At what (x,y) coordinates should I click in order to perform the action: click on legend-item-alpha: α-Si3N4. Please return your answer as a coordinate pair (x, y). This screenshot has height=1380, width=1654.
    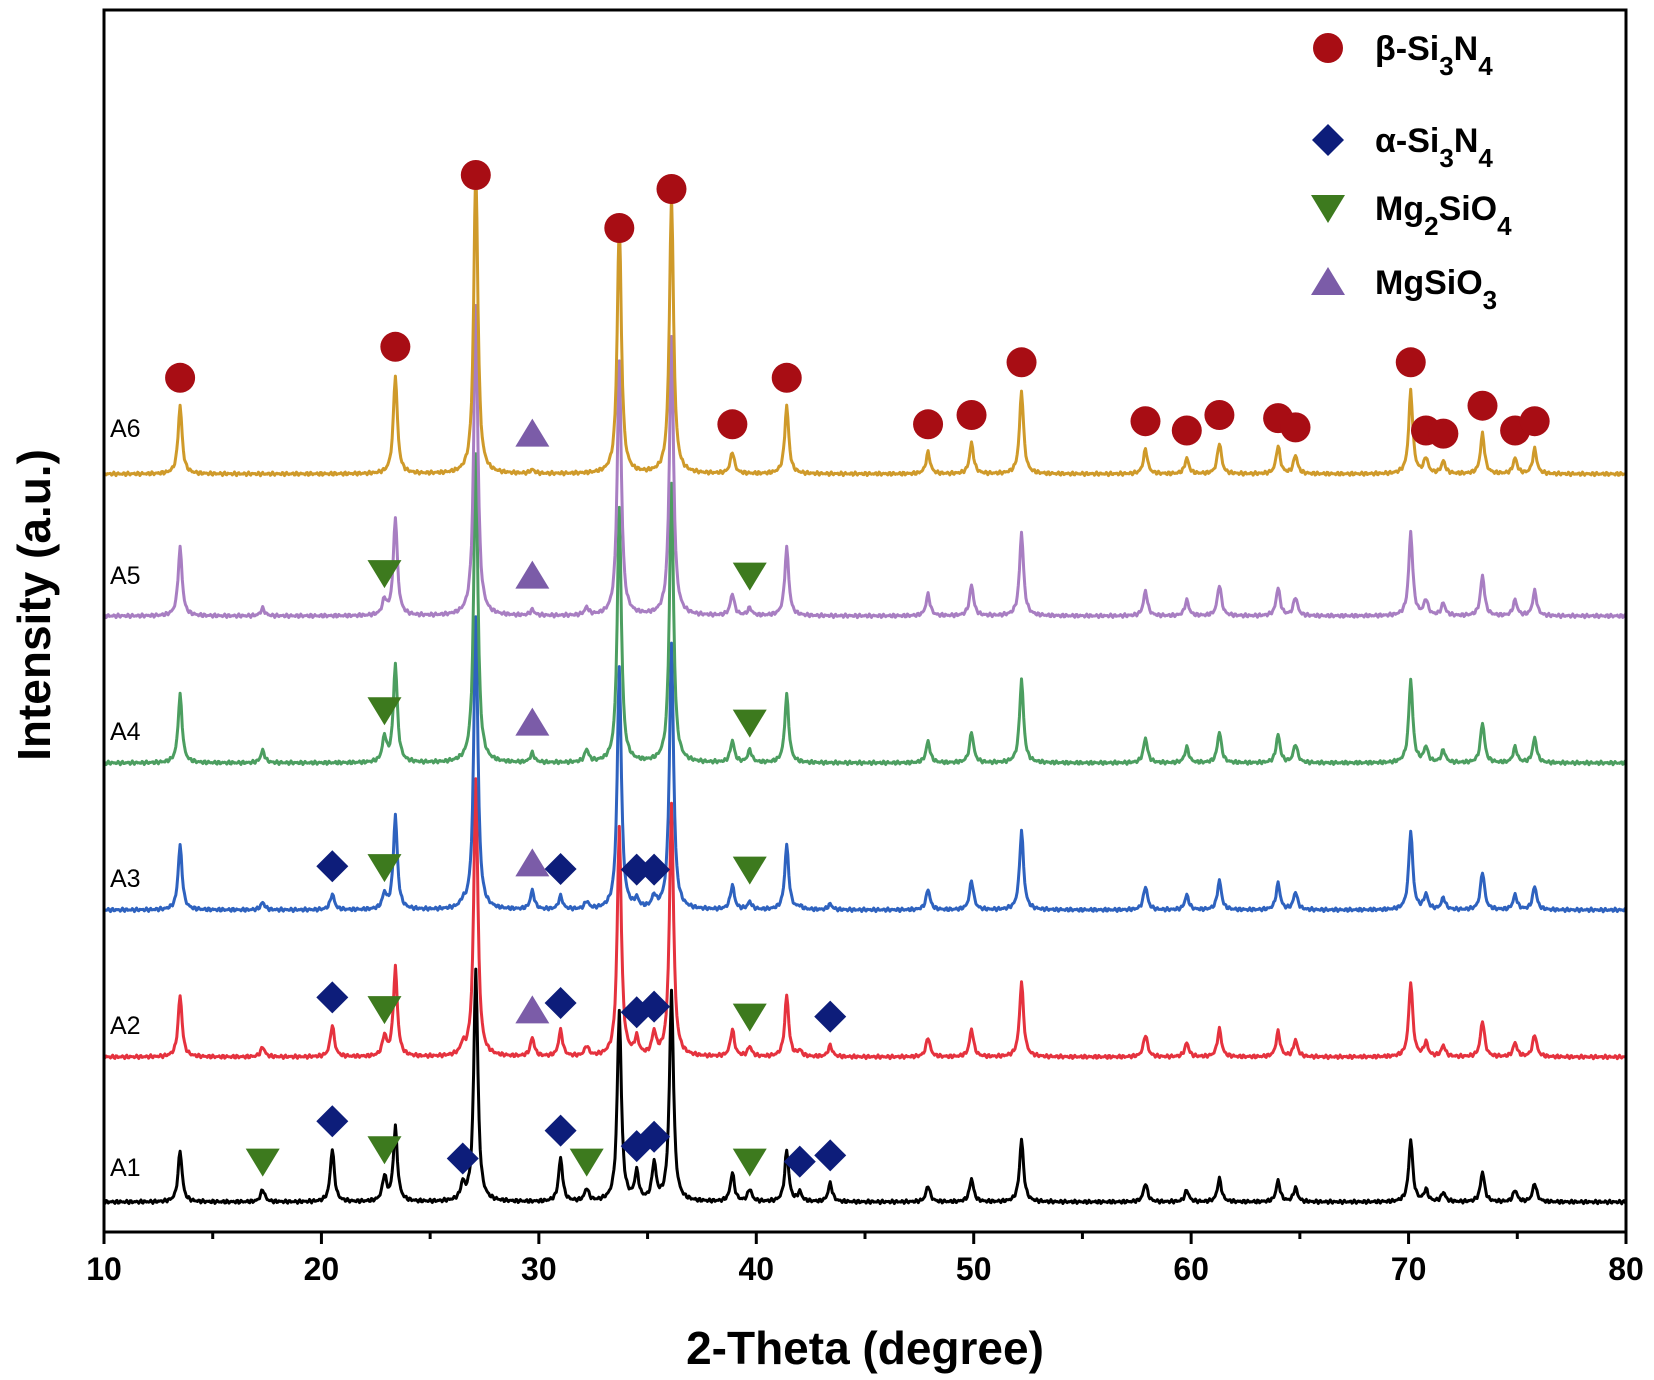
    Looking at the image, I should click on (1402, 147).